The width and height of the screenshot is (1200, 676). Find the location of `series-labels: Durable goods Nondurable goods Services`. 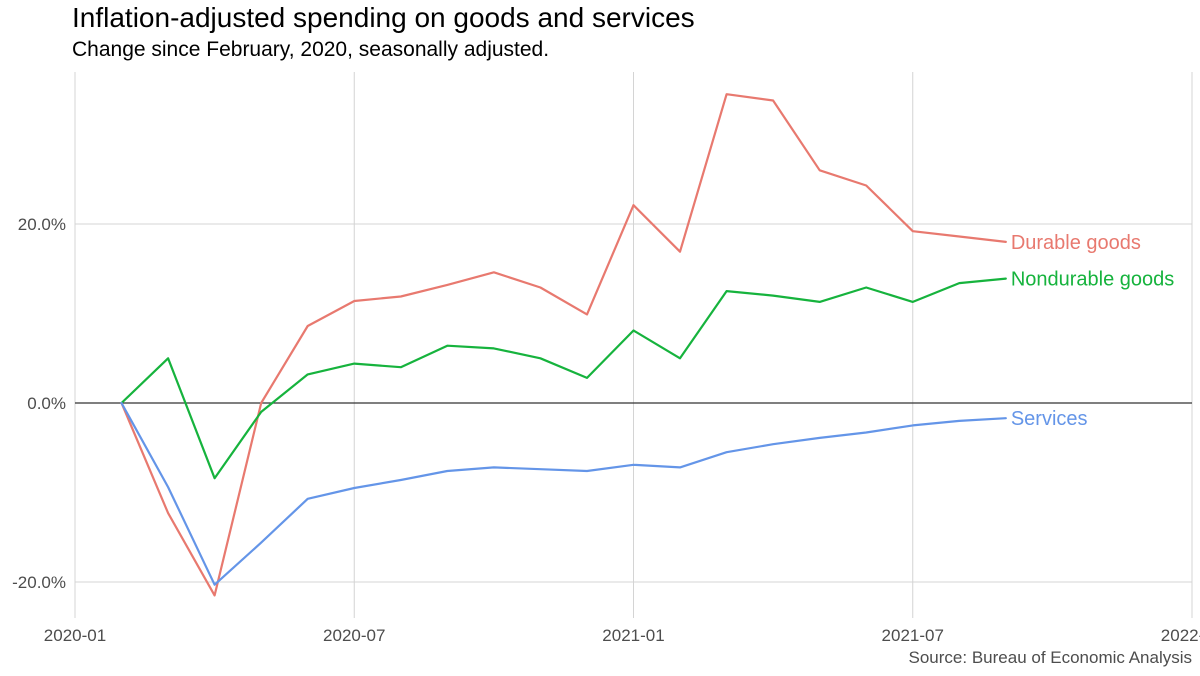

series-labels: Durable goods Nondurable goods Services is located at coordinates (1092, 331).